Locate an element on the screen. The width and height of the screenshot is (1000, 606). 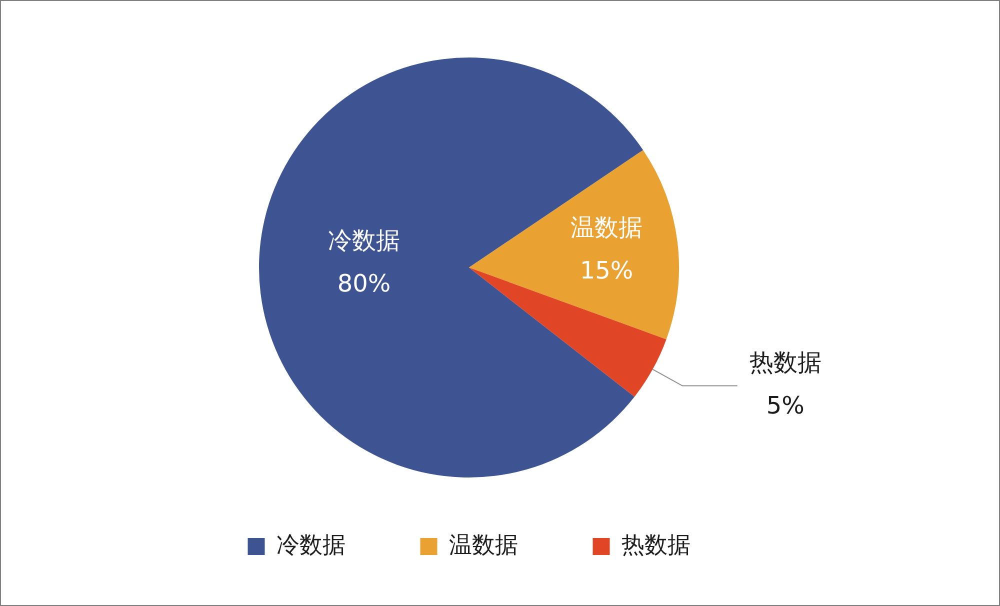
data-label: 5% is located at coordinates (785, 406).